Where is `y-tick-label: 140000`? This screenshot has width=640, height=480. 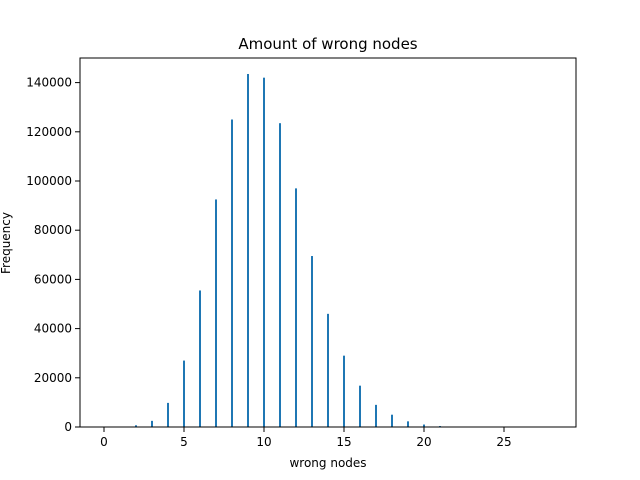
y-tick-label: 140000 is located at coordinates (49, 83).